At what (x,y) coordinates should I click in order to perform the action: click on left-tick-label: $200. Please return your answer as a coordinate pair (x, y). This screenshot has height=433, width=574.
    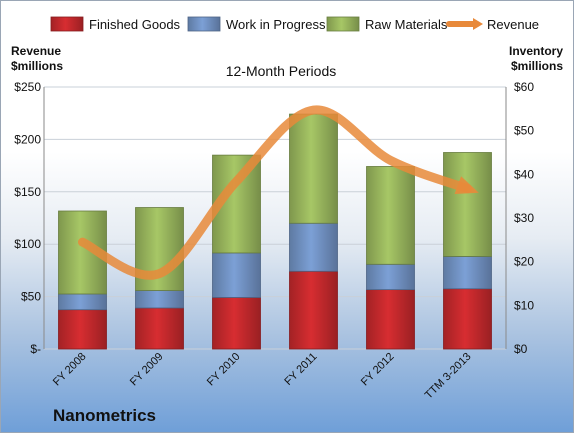
    Looking at the image, I should click on (27, 139).